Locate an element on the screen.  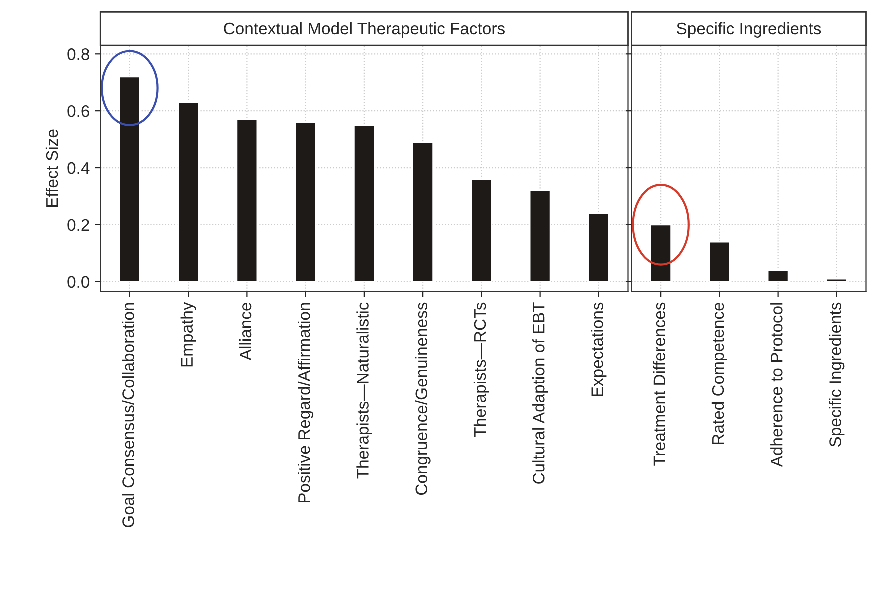
x-tick-label: Rated Competence is located at coordinates (720, 373).